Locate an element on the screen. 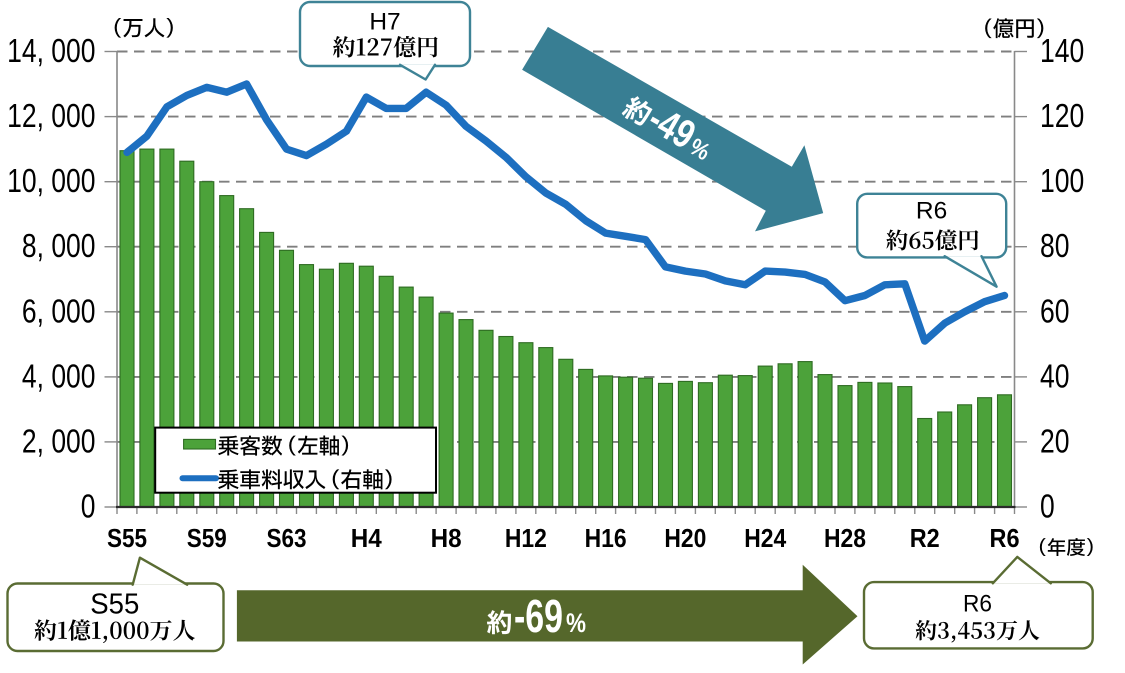  svg-text: H24 is located at coordinates (765, 538).